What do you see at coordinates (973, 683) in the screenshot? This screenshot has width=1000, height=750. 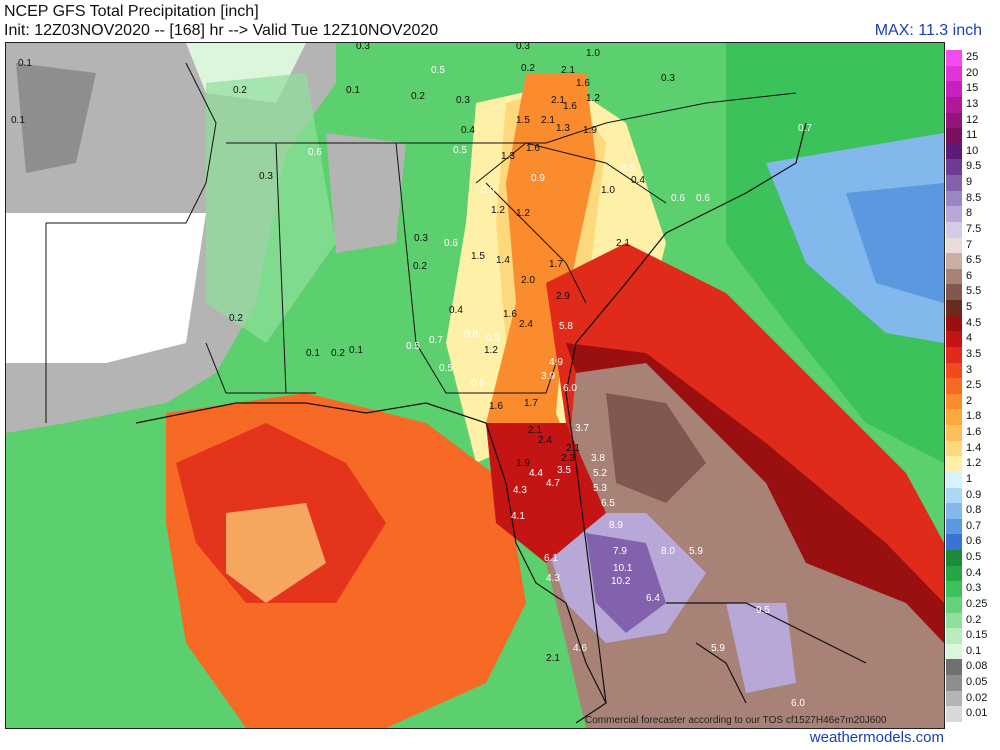 I see `legend-row: 0.05` at bounding box center [973, 683].